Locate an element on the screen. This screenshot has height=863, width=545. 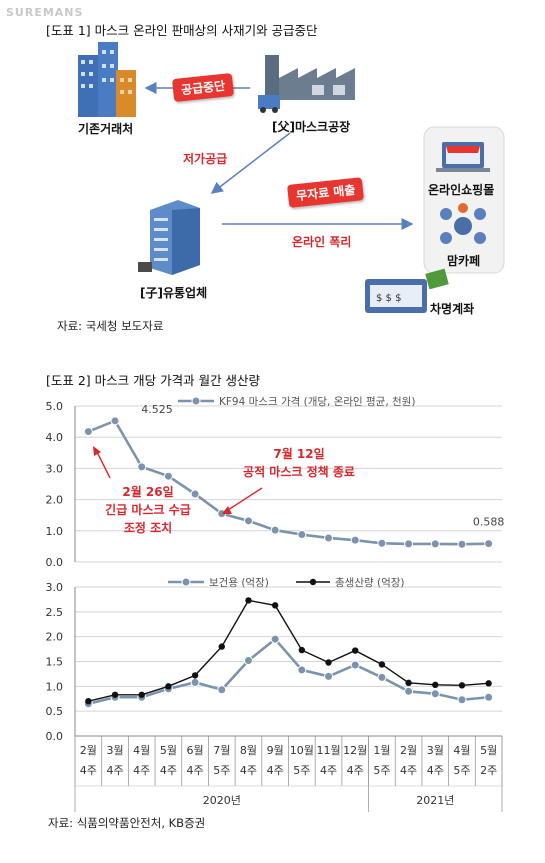
x-tick-month: 8월 is located at coordinates (248, 750).